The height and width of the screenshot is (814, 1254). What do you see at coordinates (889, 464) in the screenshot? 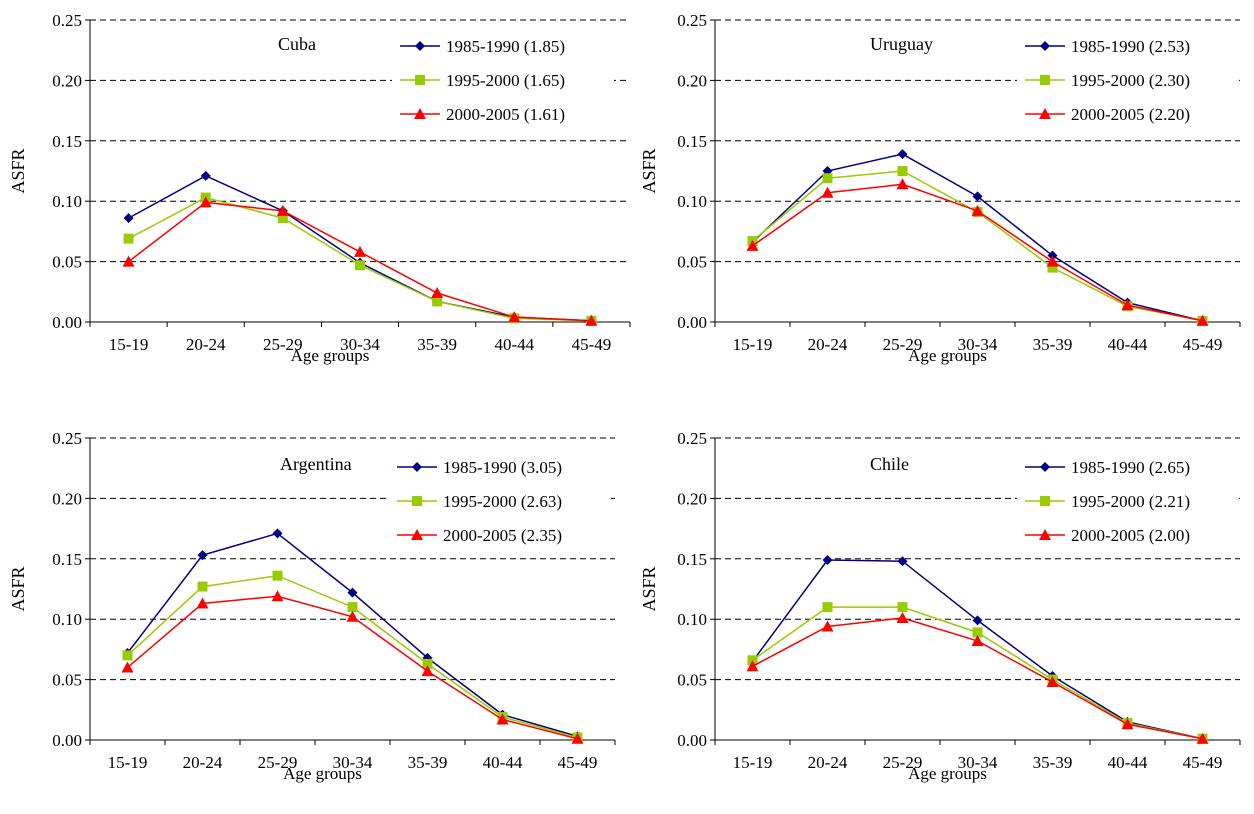
I see `chart-title: Chile` at bounding box center [889, 464].